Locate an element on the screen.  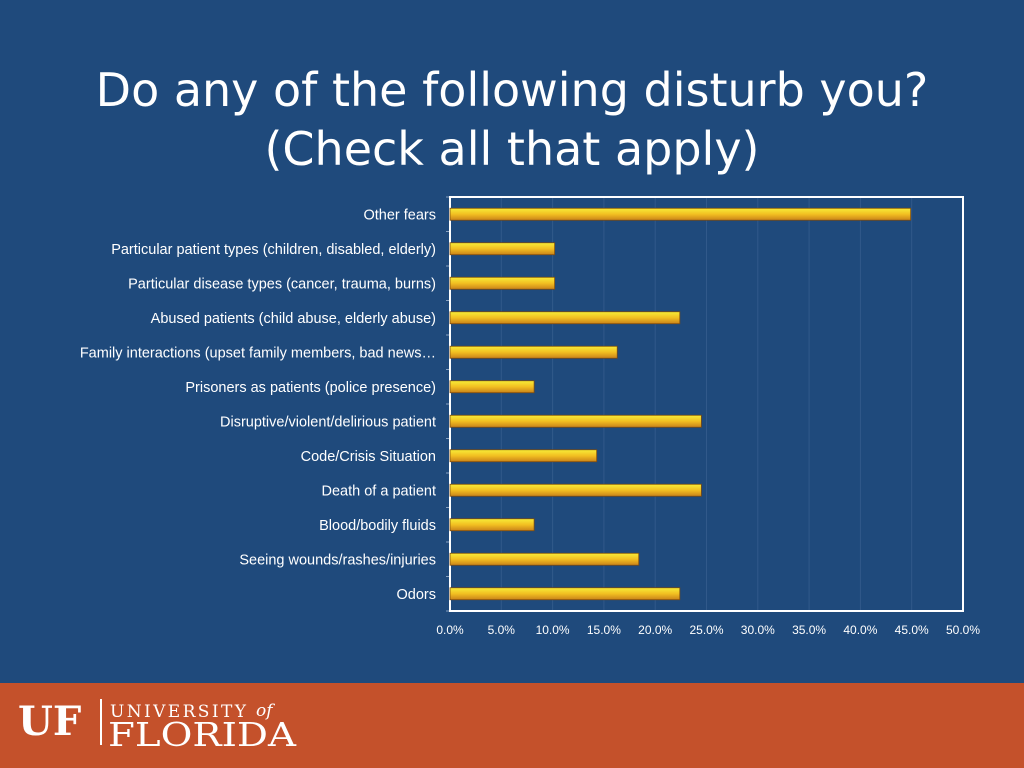
logo-line-1: UNIVERSITY is located at coordinates (179, 712).